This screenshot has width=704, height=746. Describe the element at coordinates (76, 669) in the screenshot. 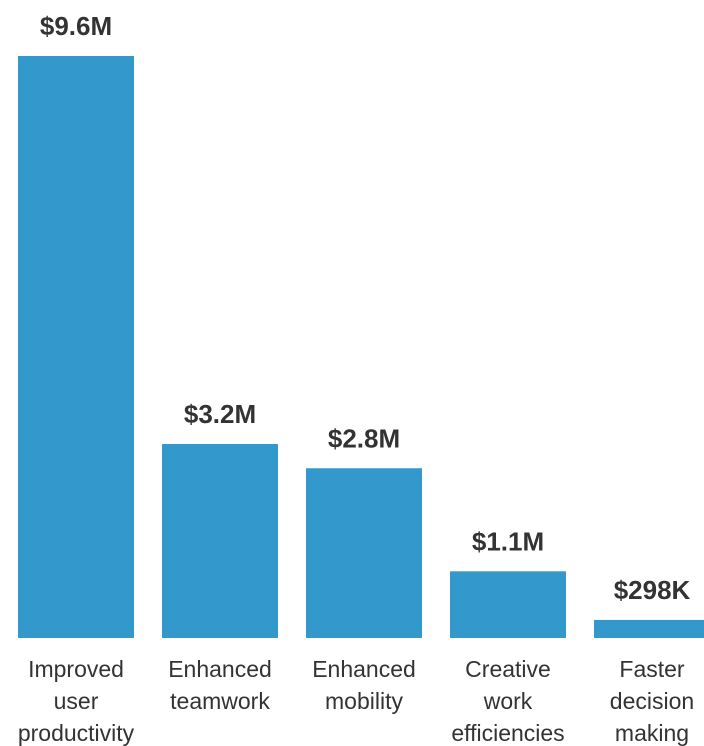

I see `category-label-line: Improved` at that location.